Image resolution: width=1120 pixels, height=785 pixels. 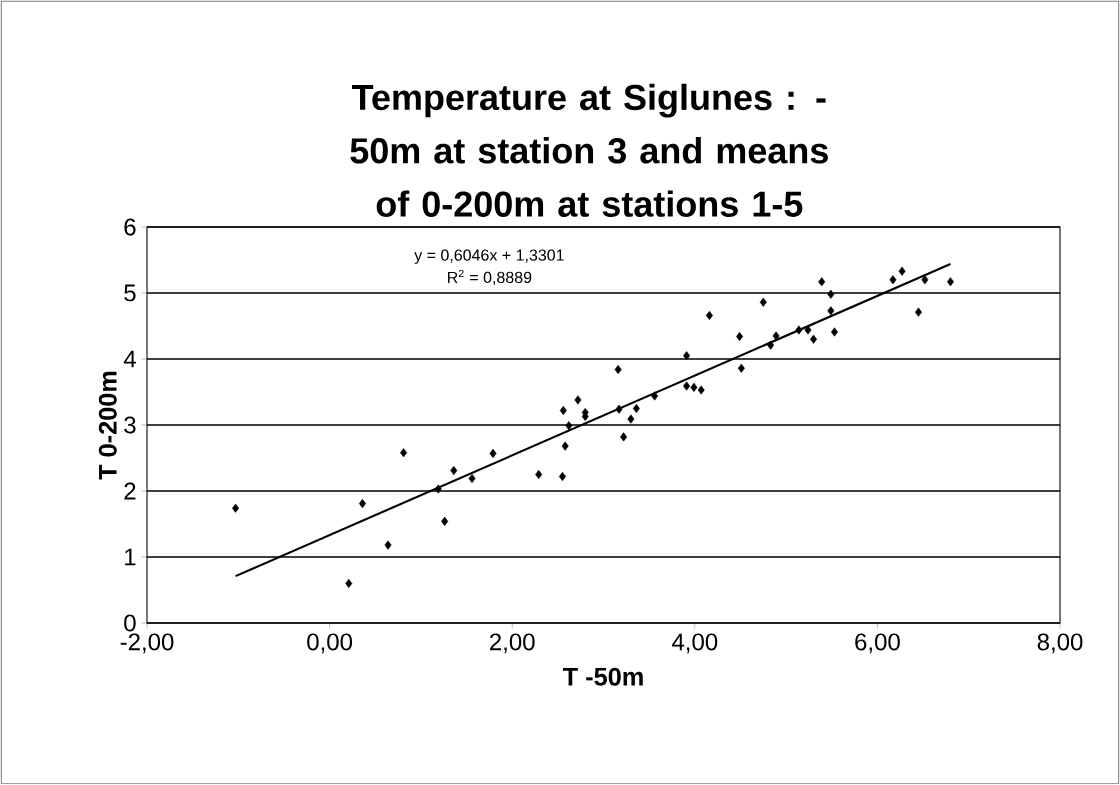 I want to click on x-tick-label: 8,00, so click(x=1060, y=643).